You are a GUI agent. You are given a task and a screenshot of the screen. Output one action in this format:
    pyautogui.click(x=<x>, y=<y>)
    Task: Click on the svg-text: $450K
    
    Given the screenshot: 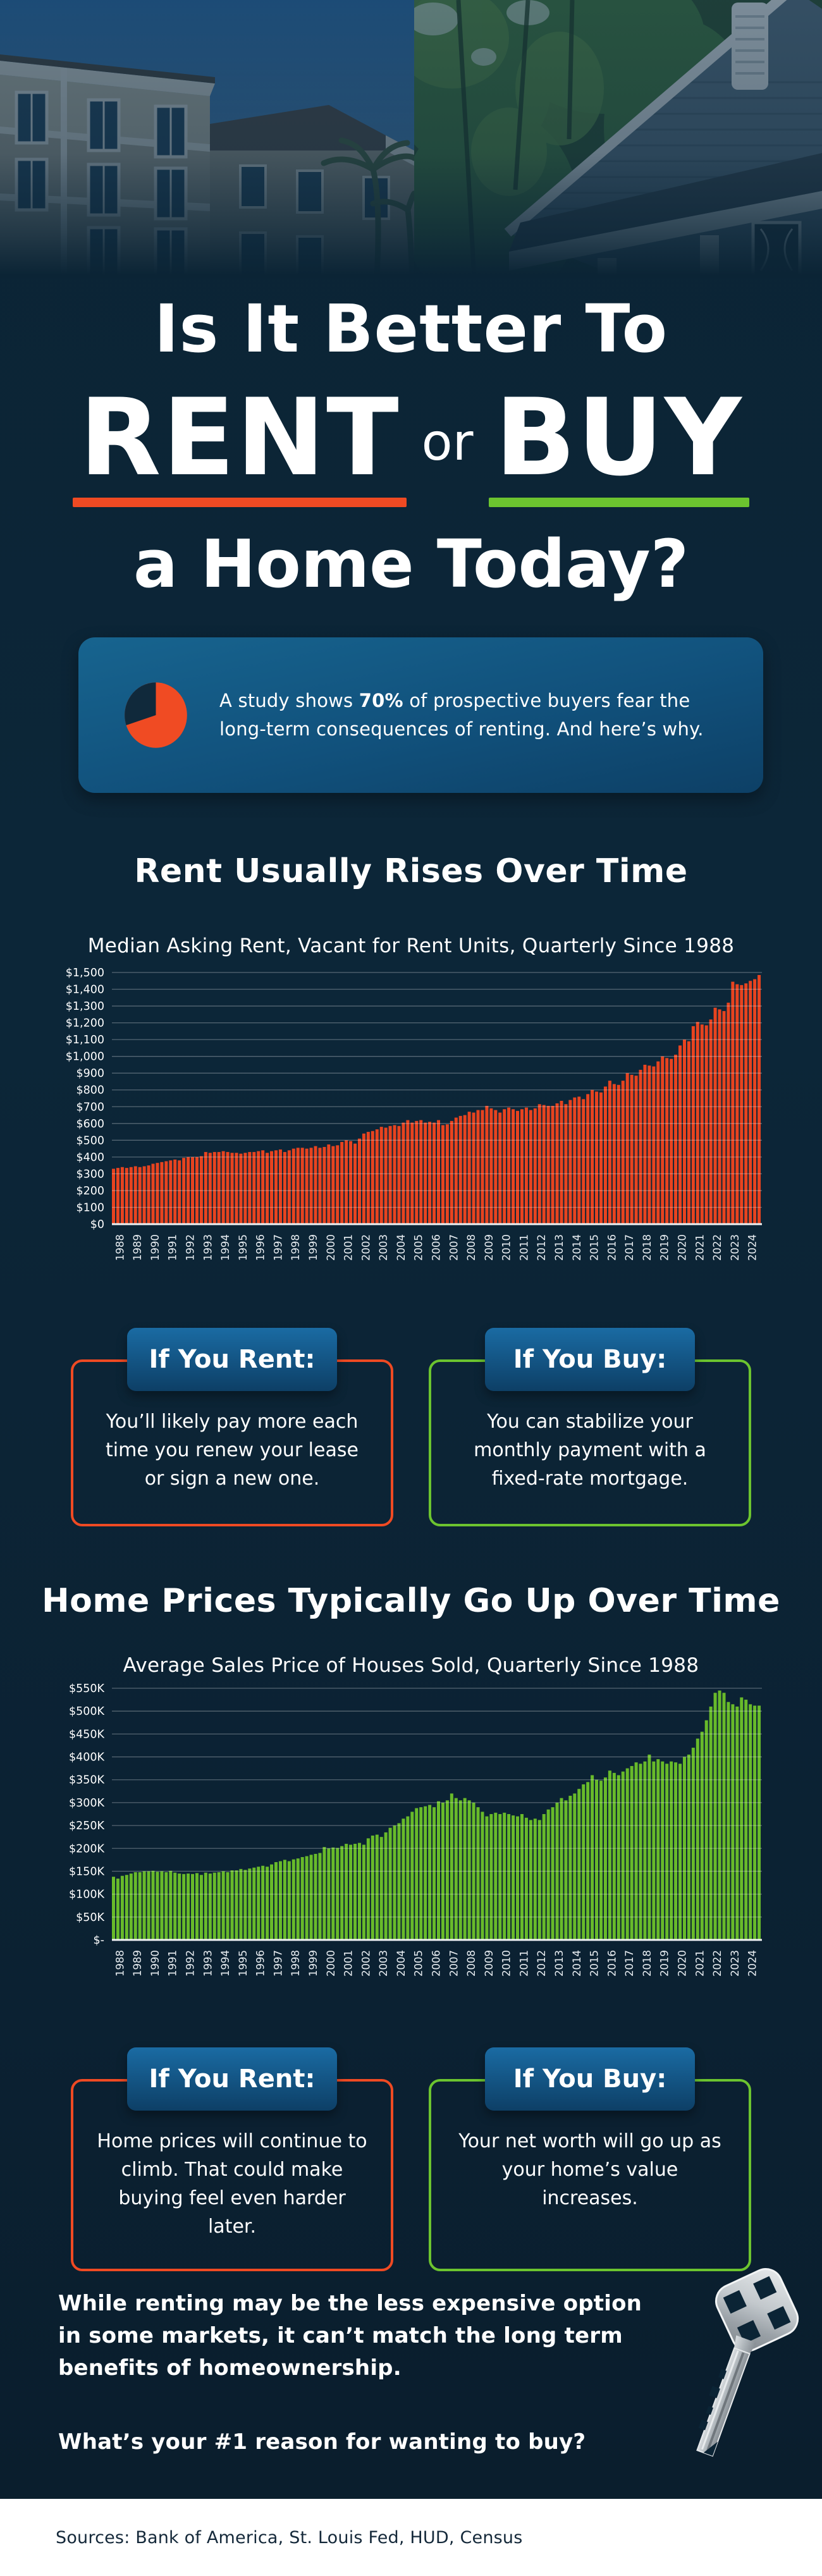 What is the action you would take?
    pyautogui.click(x=87, y=1734)
    